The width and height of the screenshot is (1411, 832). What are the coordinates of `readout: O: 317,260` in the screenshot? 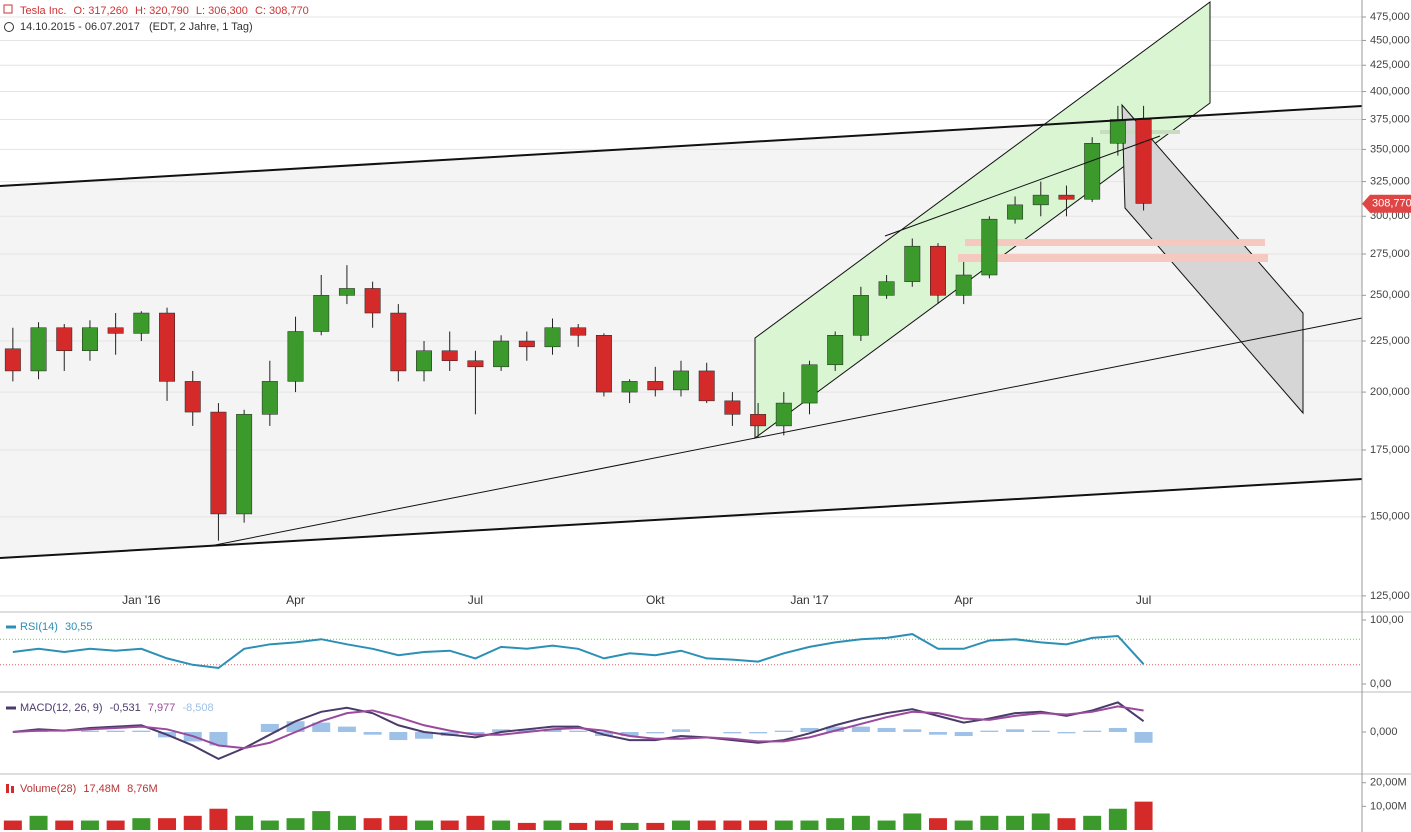 It's located at (101, 11).